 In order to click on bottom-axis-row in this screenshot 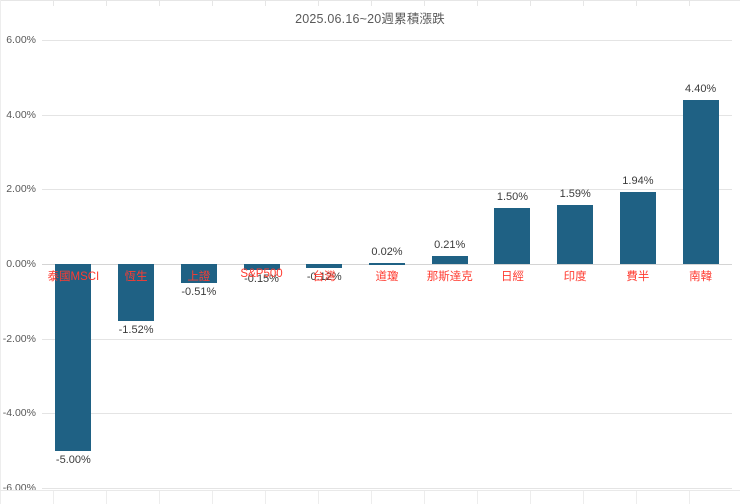, I will do `click(370, 497)`.